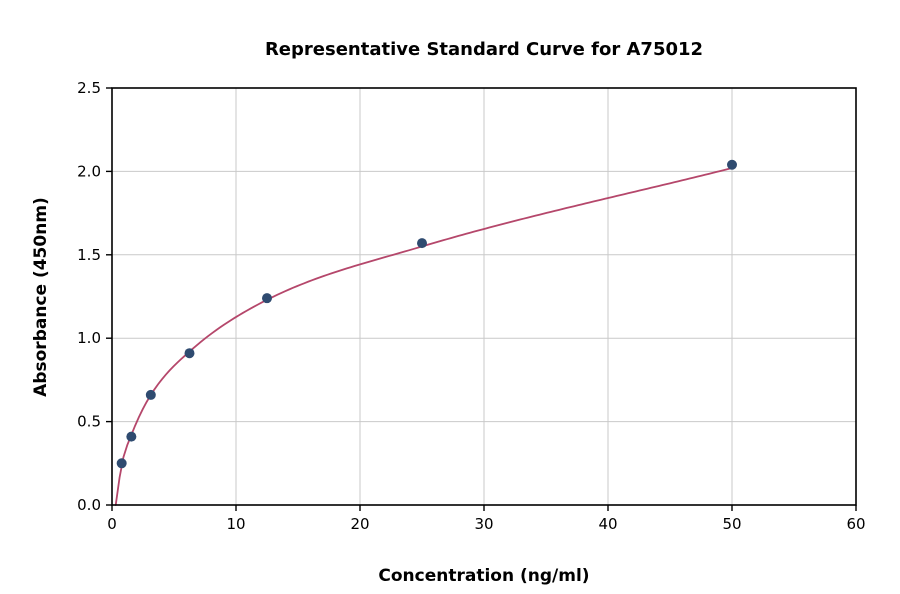 The width and height of the screenshot is (900, 594). What do you see at coordinates (855, 524) in the screenshot?
I see `x-tick-label: 60` at bounding box center [855, 524].